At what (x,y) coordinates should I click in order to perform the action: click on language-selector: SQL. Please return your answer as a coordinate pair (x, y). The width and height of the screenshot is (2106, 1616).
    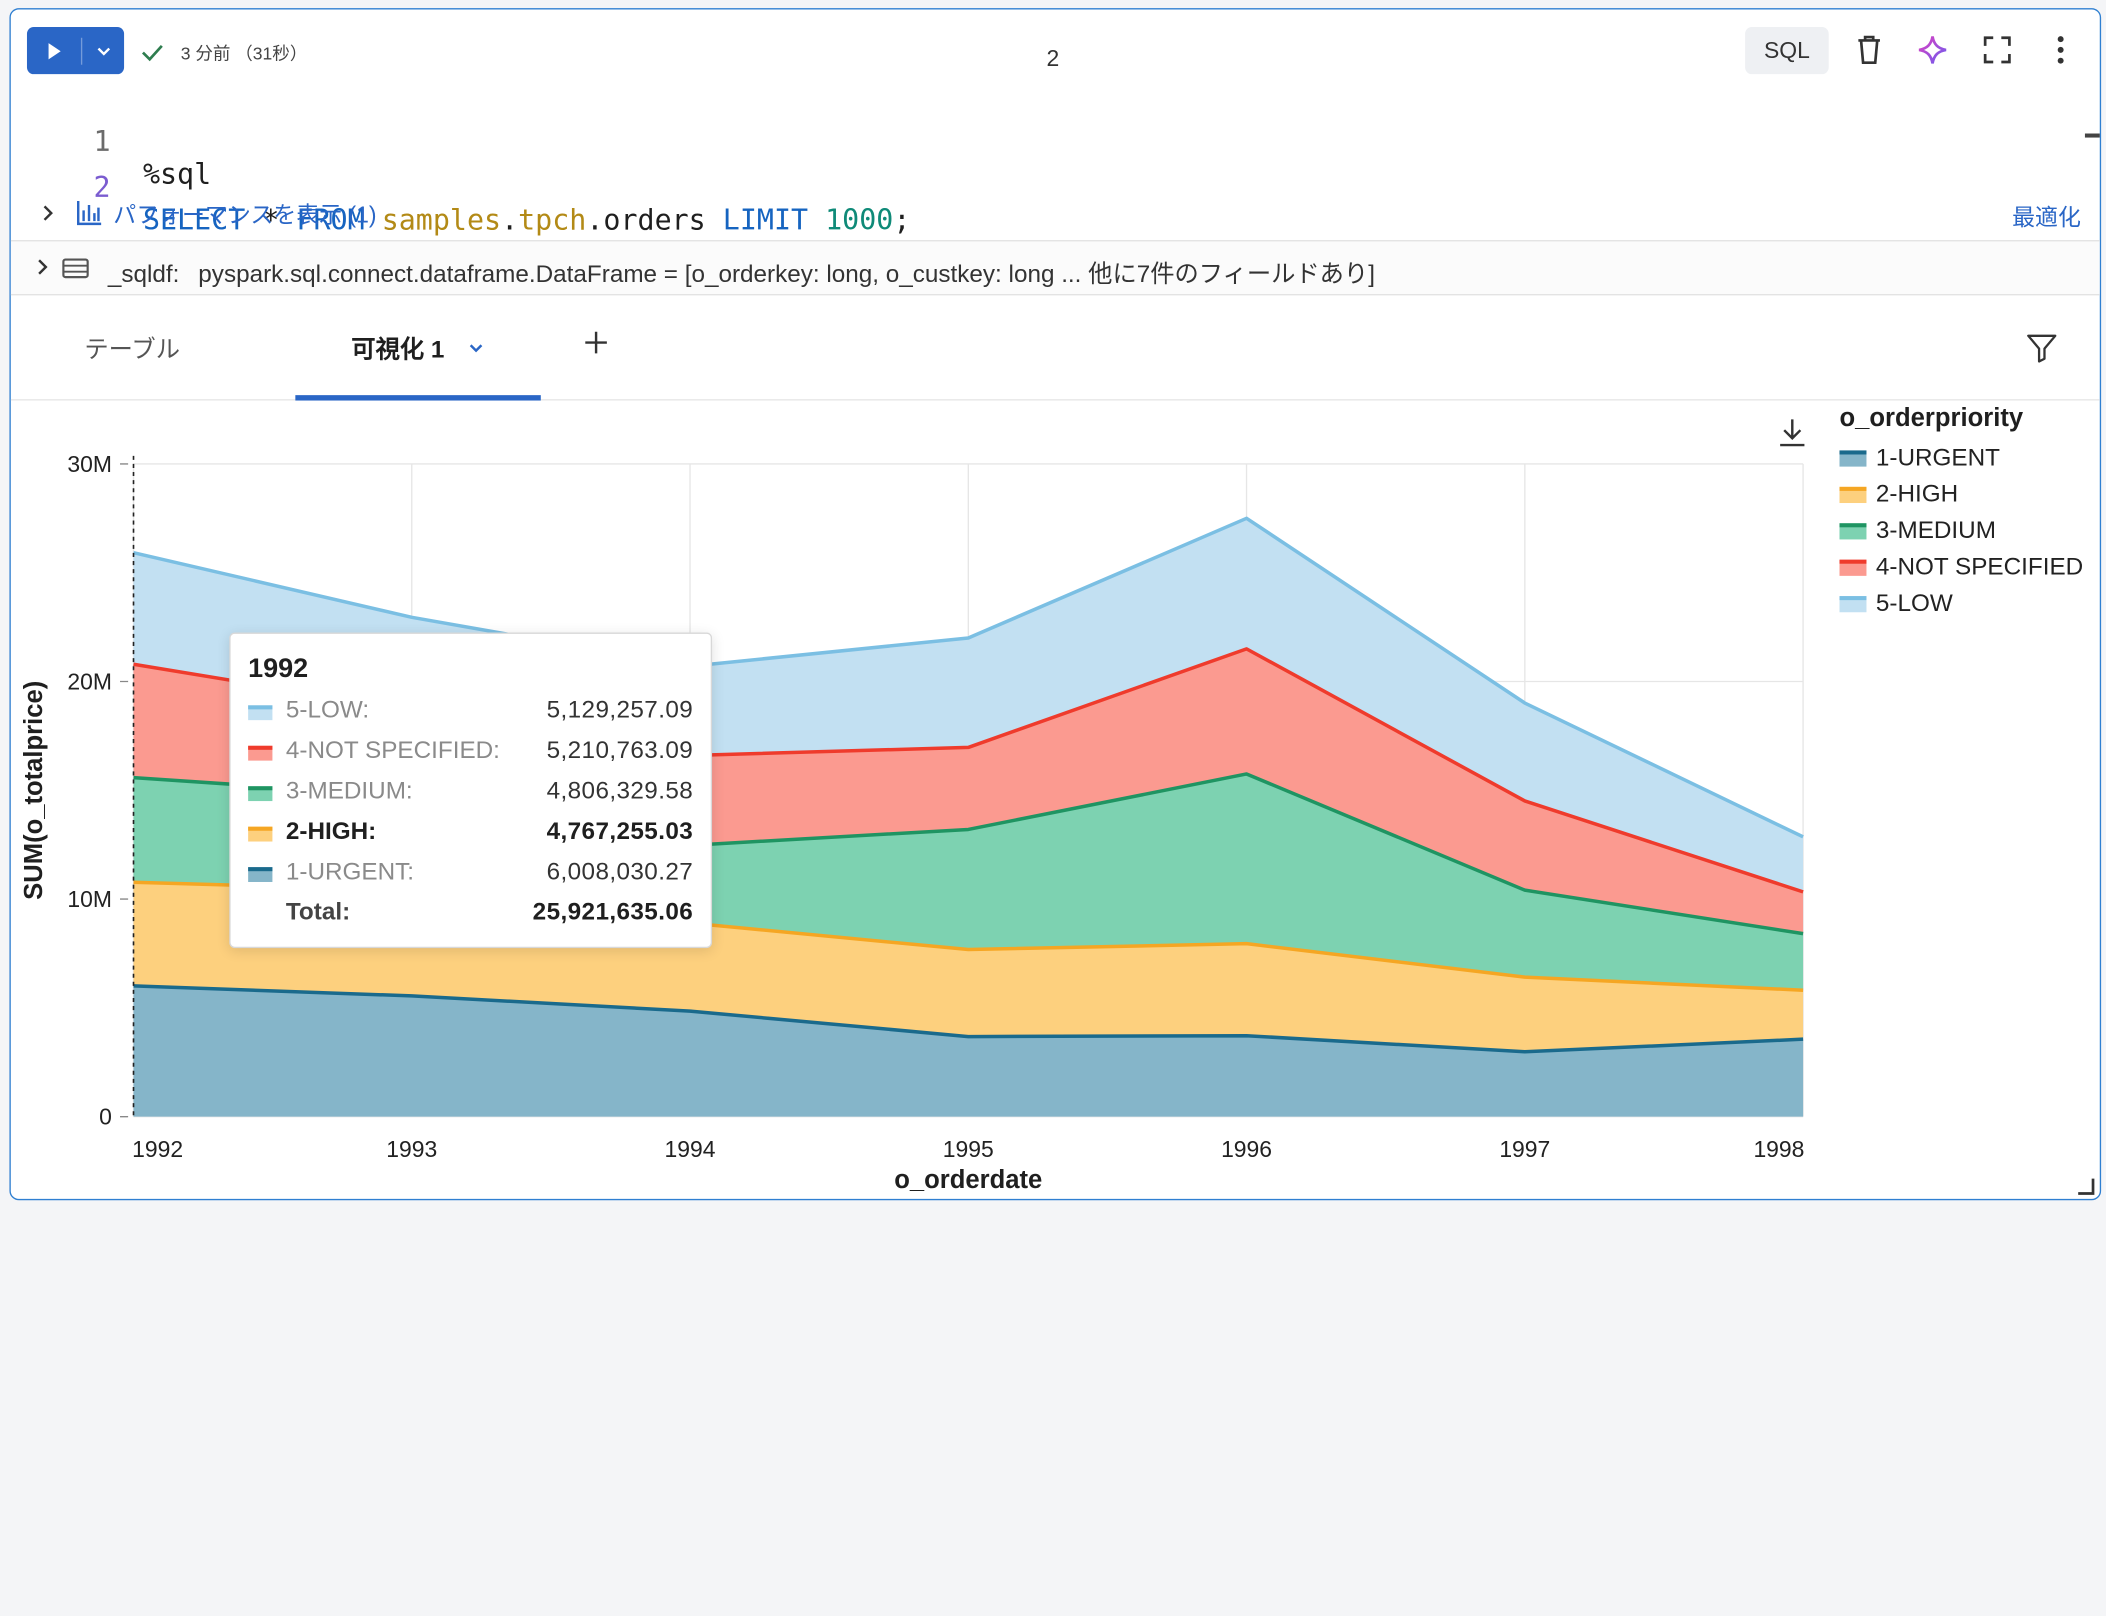
    Looking at the image, I should click on (1787, 50).